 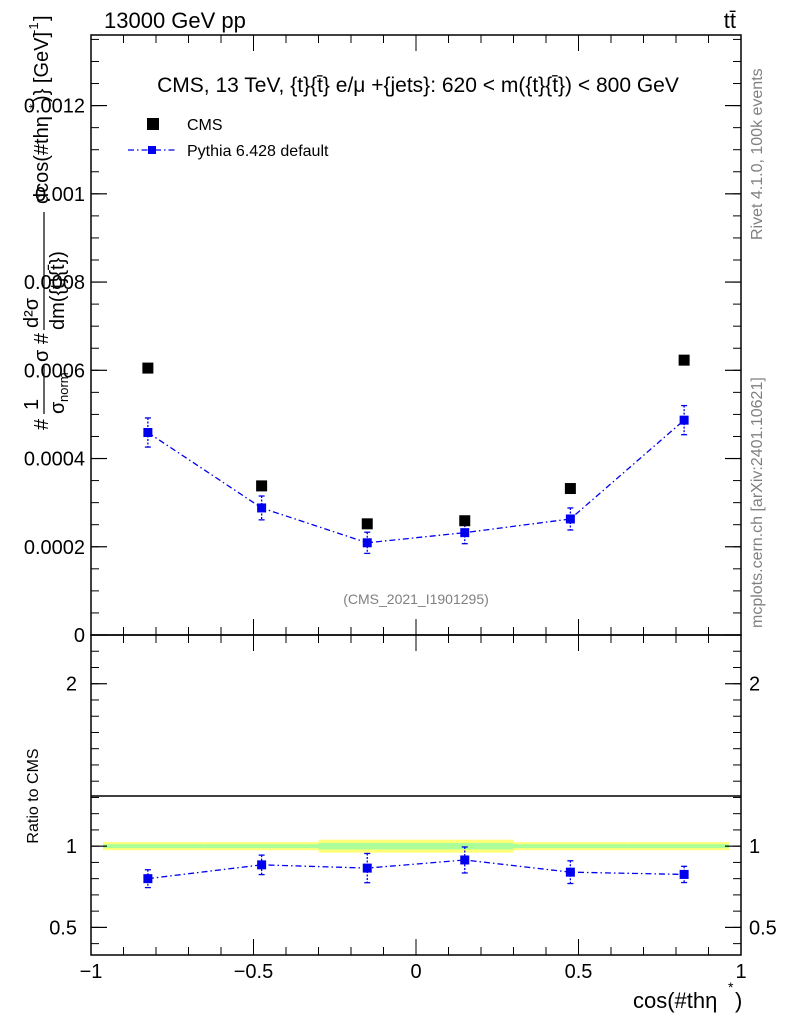 What do you see at coordinates (416, 599) in the screenshot?
I see `analysis-id-annotation: (CMS_2021_I1901295)` at bounding box center [416, 599].